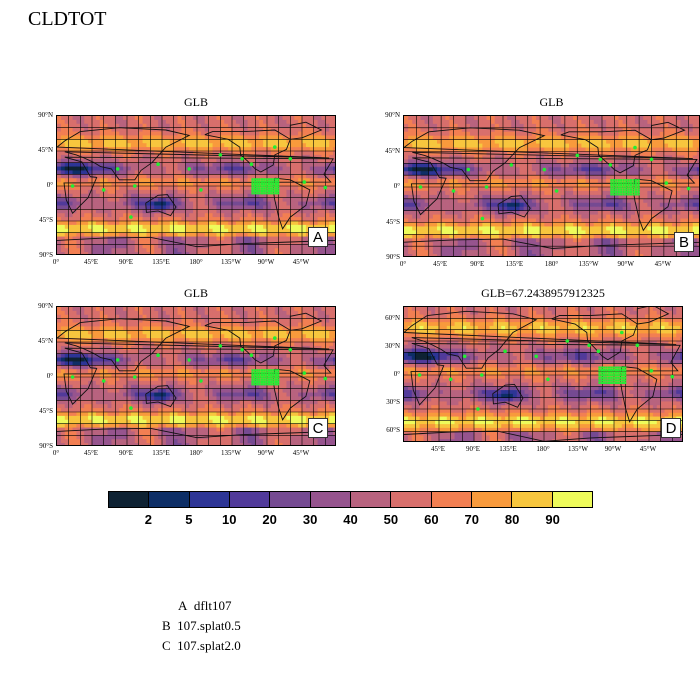 This screenshot has width=700, height=700. Describe the element at coordinates (431, 519) in the screenshot. I see `colorbar-label: 60` at that location.